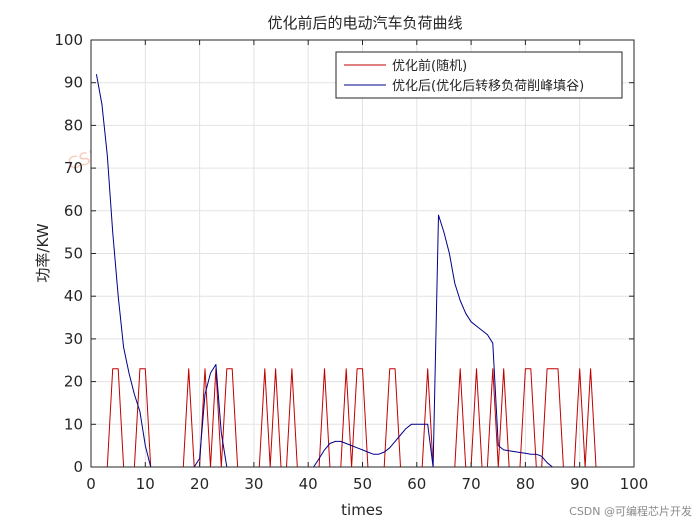  Describe the element at coordinates (630, 511) in the screenshot. I see `csdn-credit: CSDN @可编程芯片开发` at that location.